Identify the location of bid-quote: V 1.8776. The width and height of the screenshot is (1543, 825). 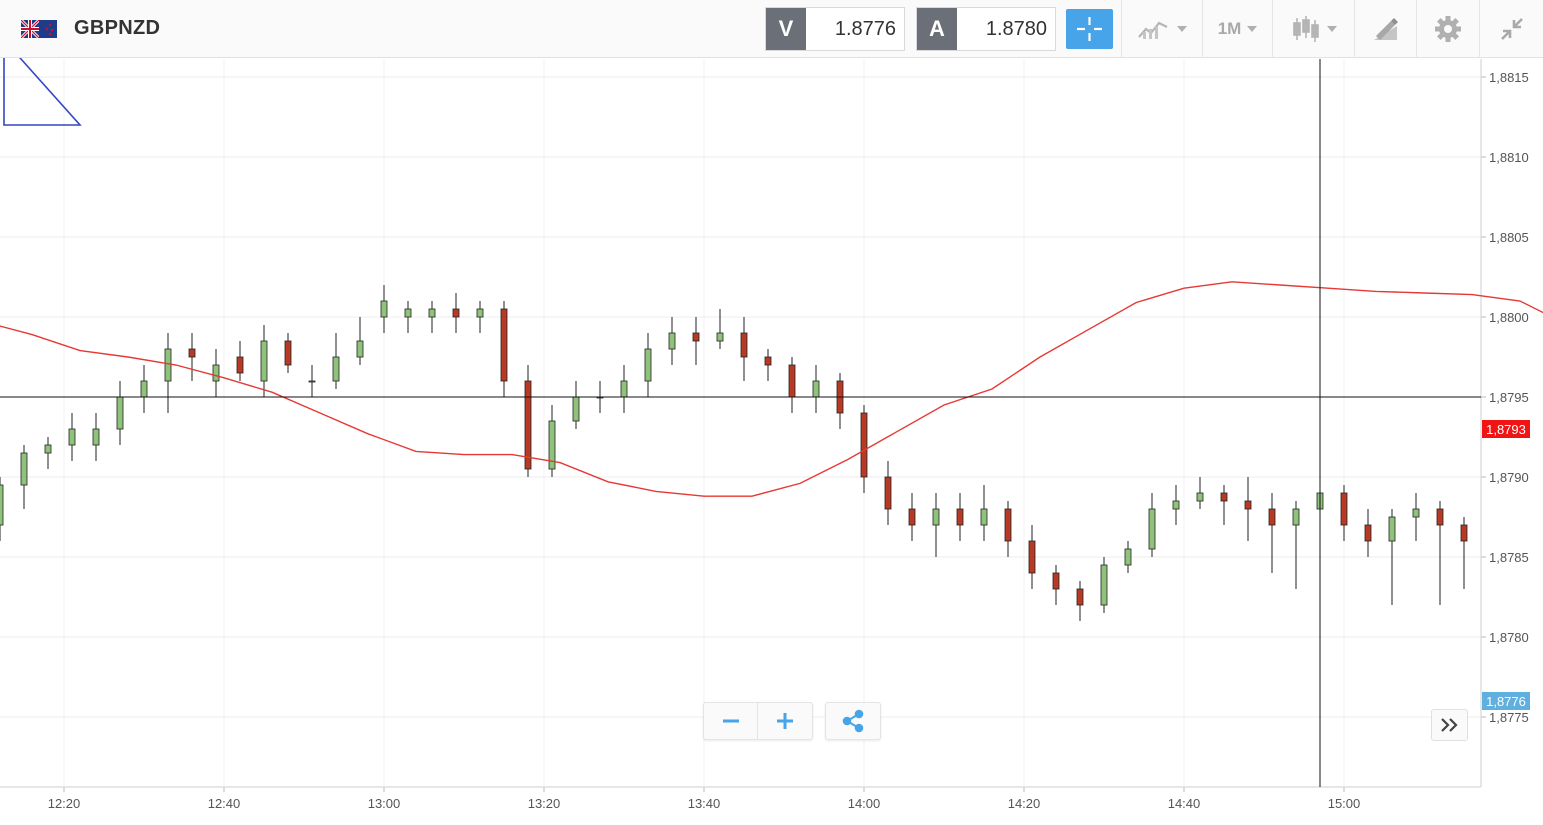
(835, 29).